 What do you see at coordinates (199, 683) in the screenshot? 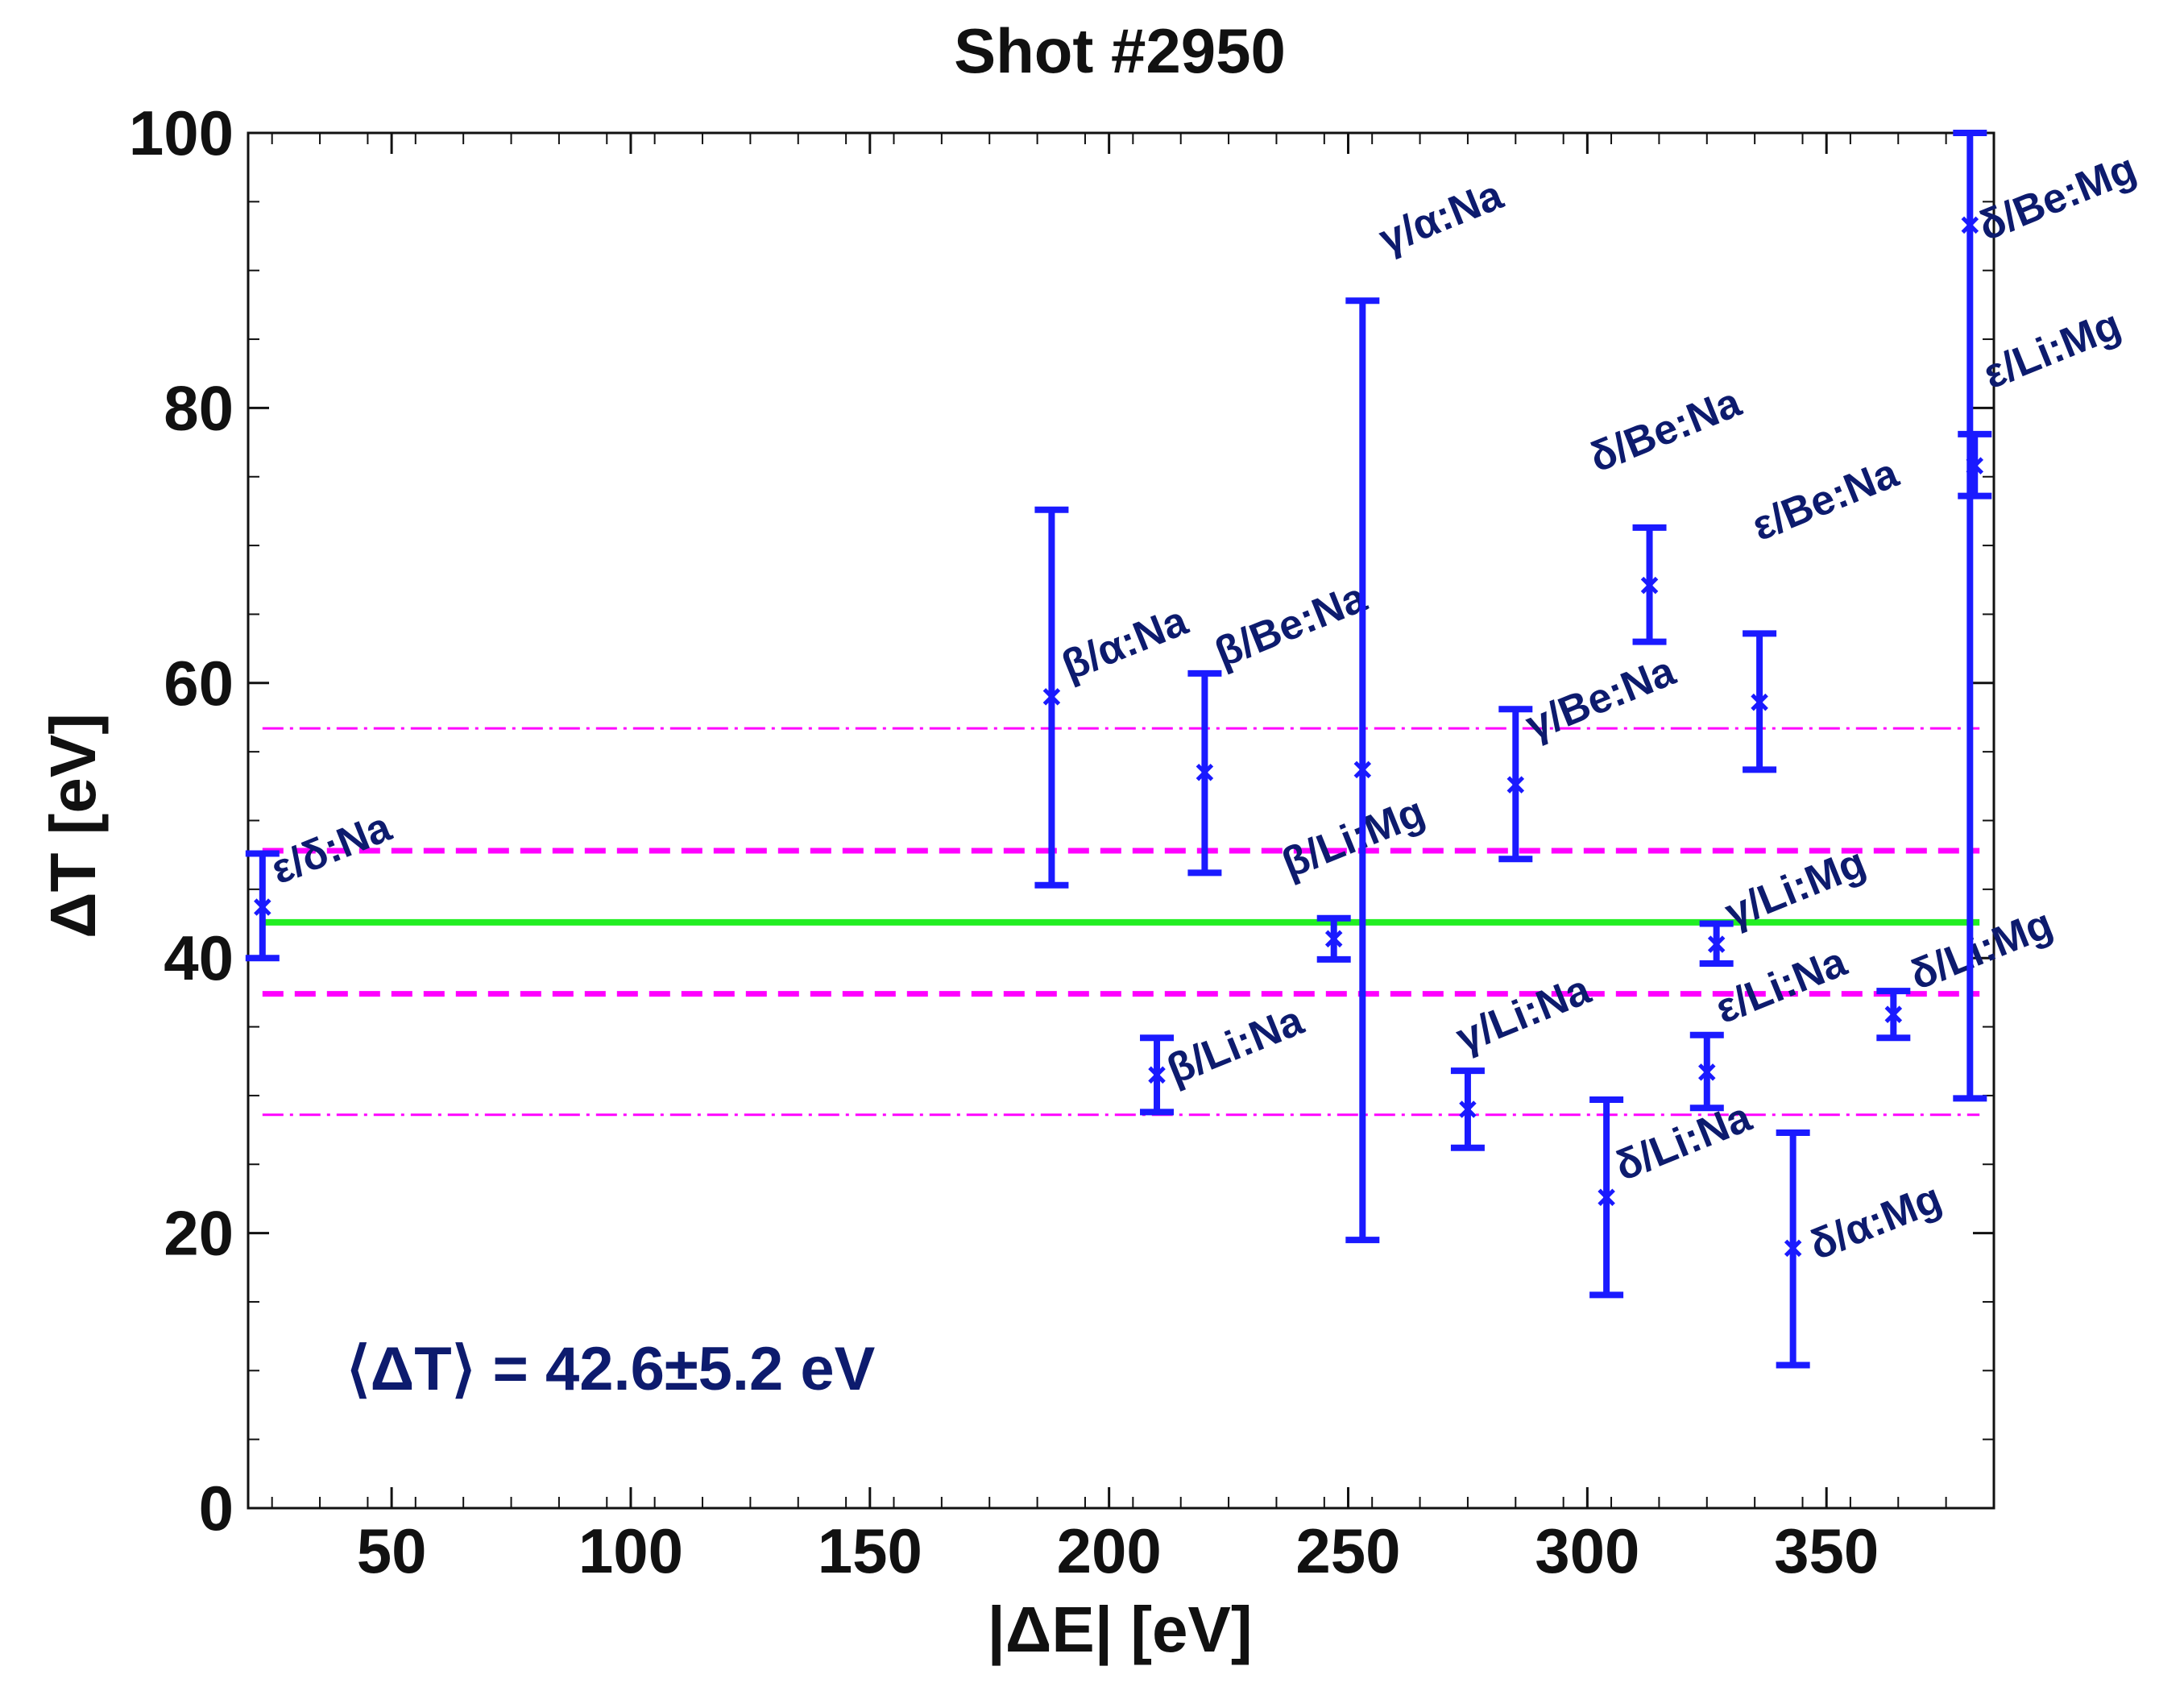
I see `y-tick-label: 60` at bounding box center [199, 683].